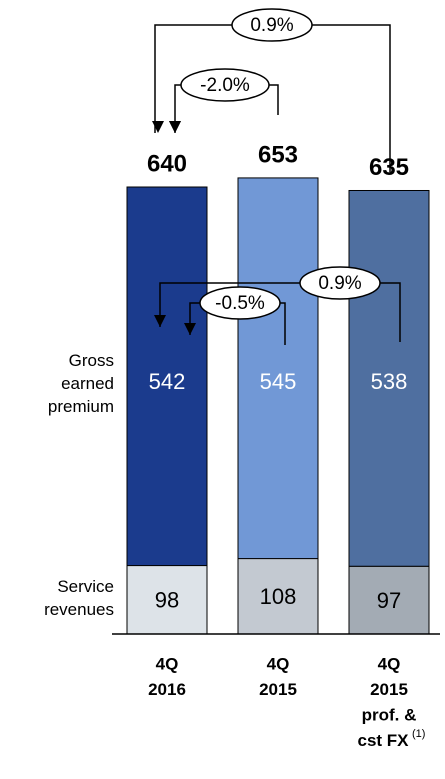  I want to click on value-label: 108, so click(278, 596).